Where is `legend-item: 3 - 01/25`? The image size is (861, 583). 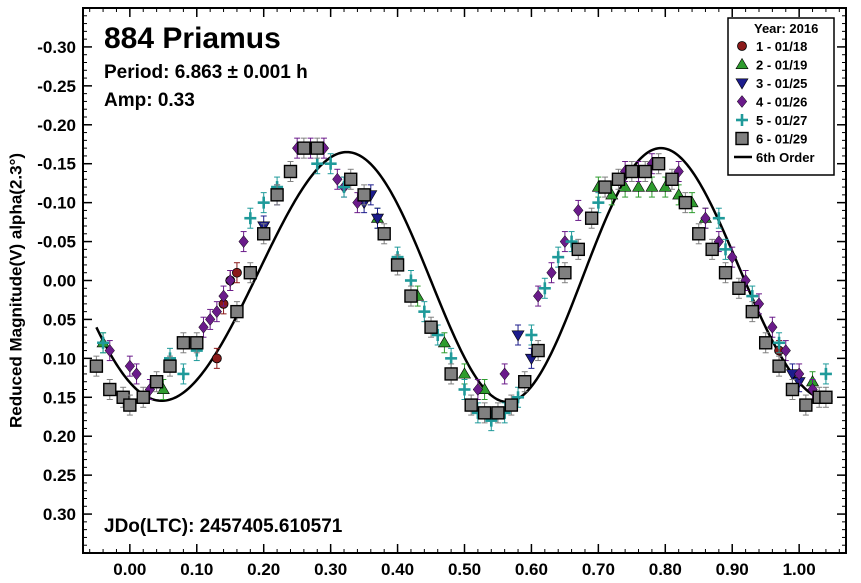
legend-item: 3 - 01/25 is located at coordinates (771, 83).